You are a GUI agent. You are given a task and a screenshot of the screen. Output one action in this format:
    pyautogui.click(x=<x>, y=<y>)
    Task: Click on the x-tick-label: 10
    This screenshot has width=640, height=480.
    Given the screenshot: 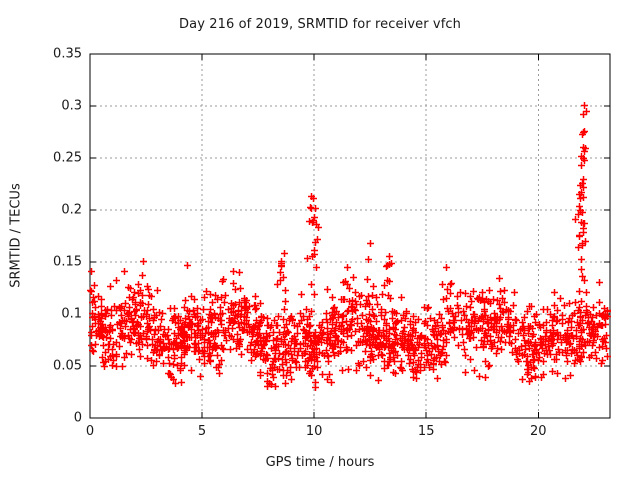 What is the action you would take?
    pyautogui.click(x=314, y=431)
    